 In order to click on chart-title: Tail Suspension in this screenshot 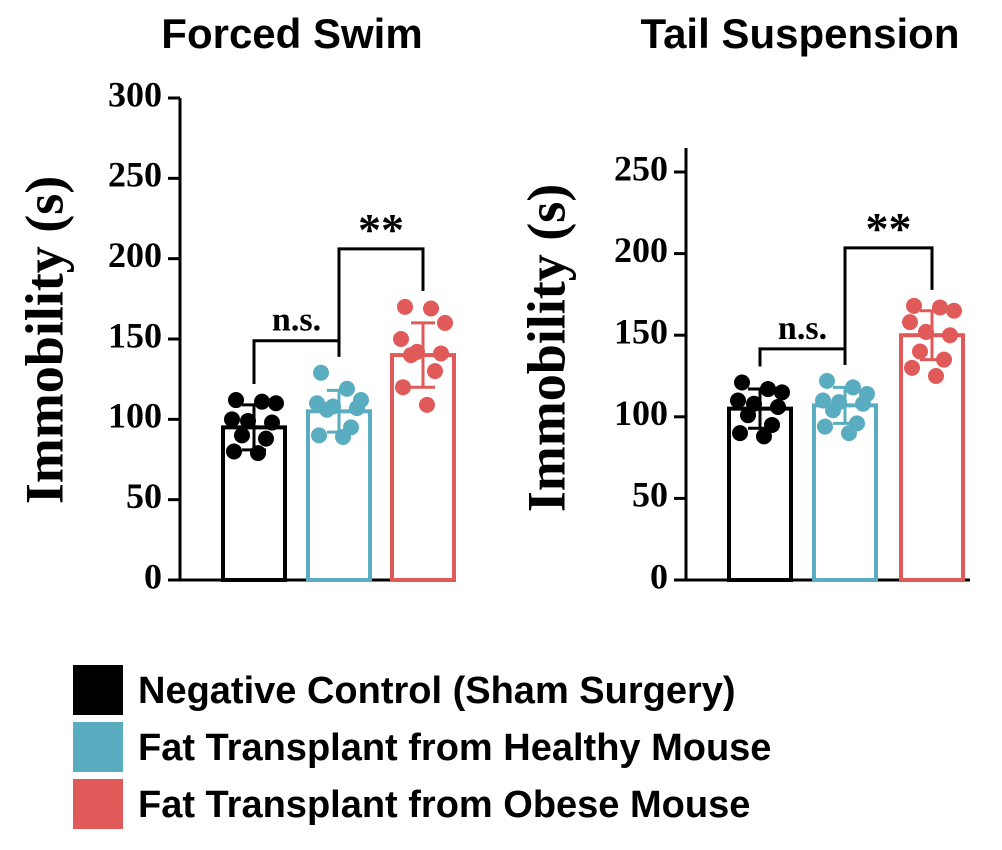, I will do `click(800, 33)`.